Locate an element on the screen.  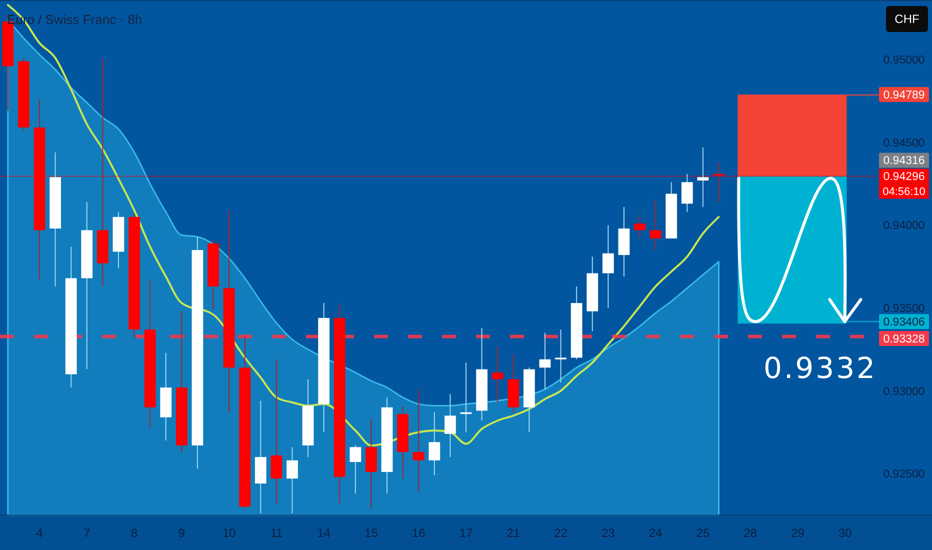
x-tick-label: 16 is located at coordinates (419, 533).